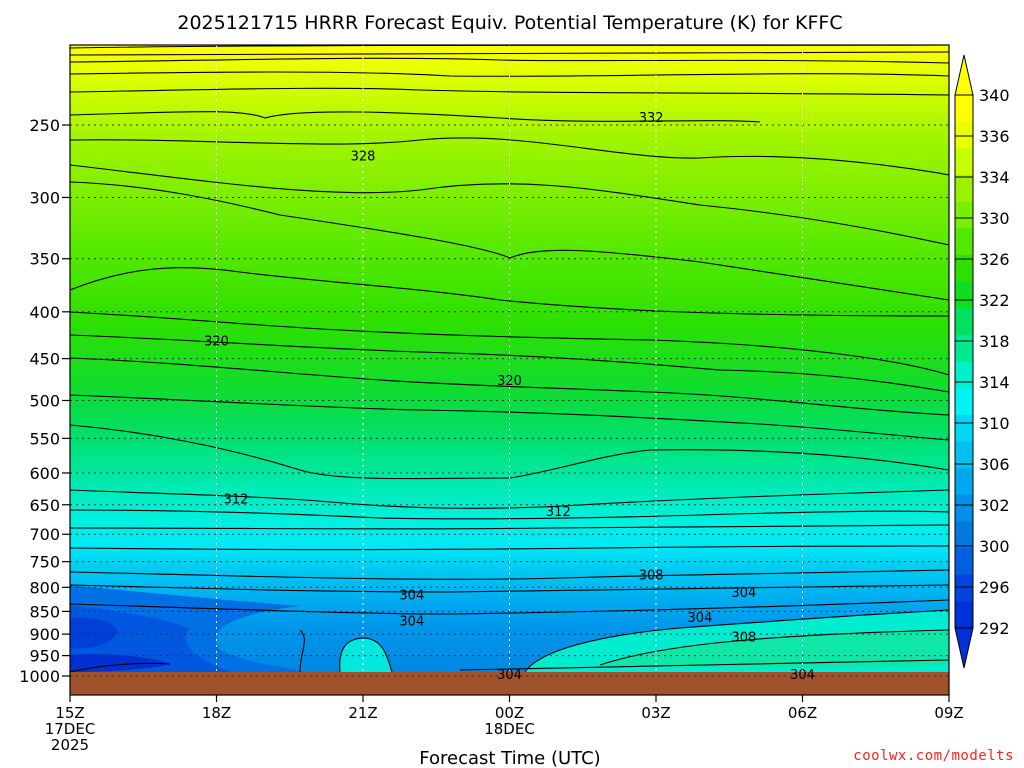  I want to click on x-date-label: 2025, so click(70, 745).